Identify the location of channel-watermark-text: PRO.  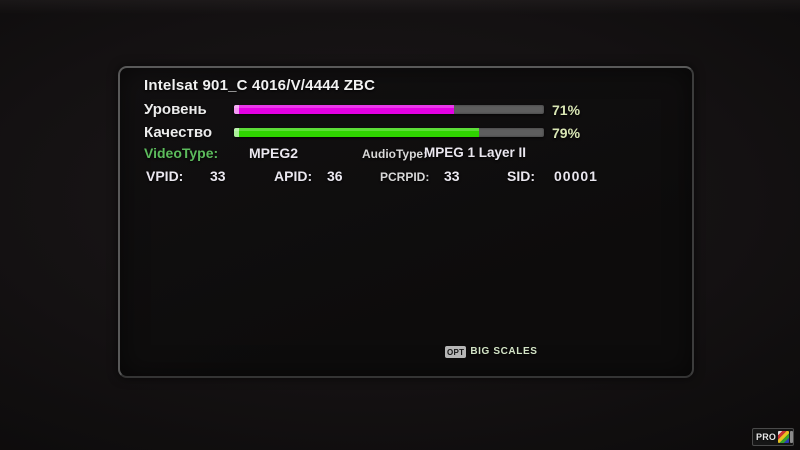
(766, 437).